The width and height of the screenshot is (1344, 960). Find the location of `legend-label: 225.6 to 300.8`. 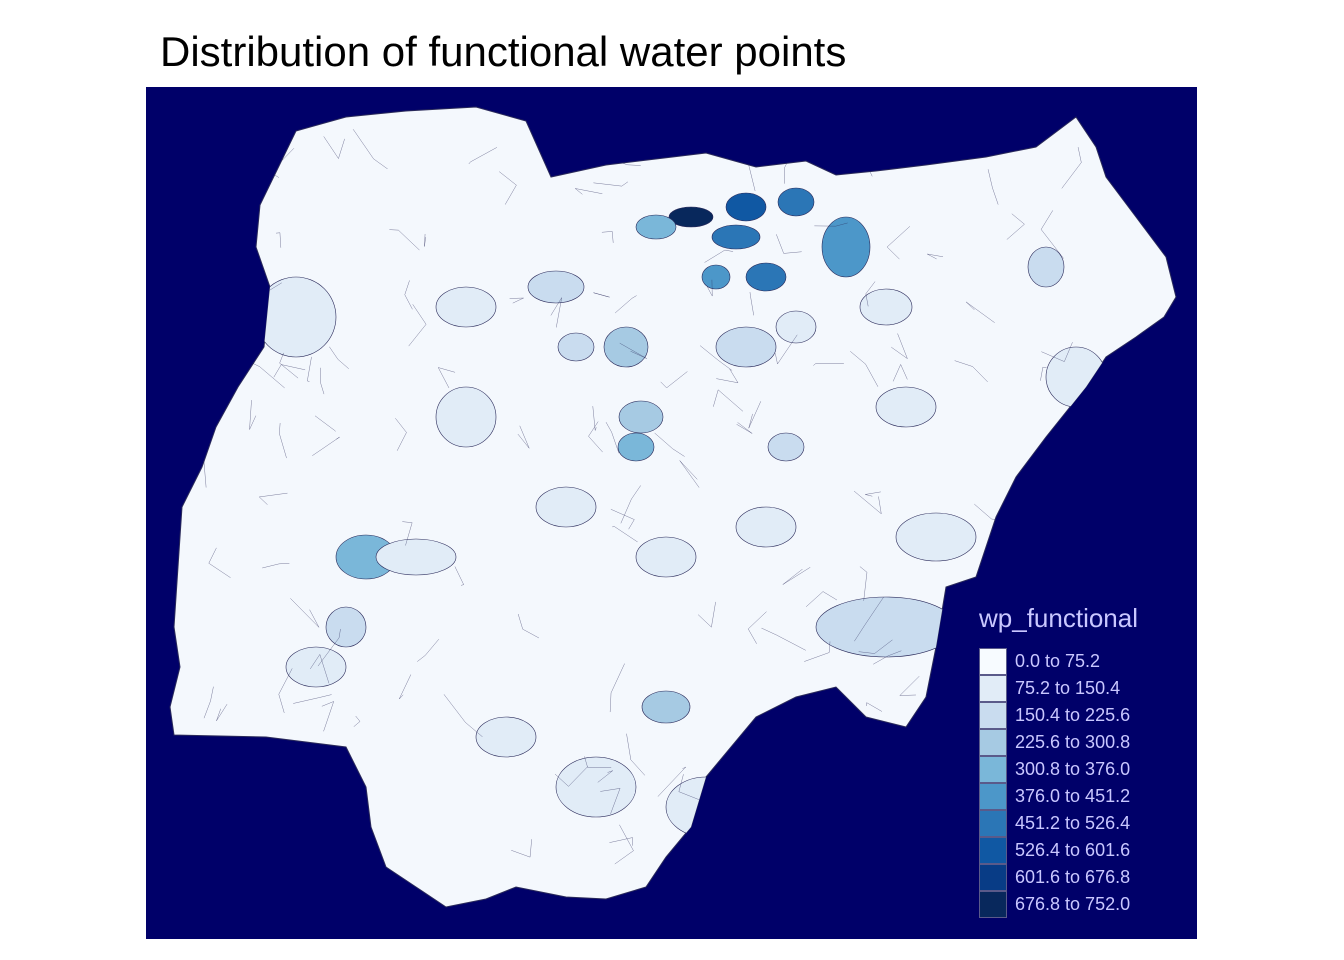

legend-label: 225.6 to 300.8 is located at coordinates (1073, 742).